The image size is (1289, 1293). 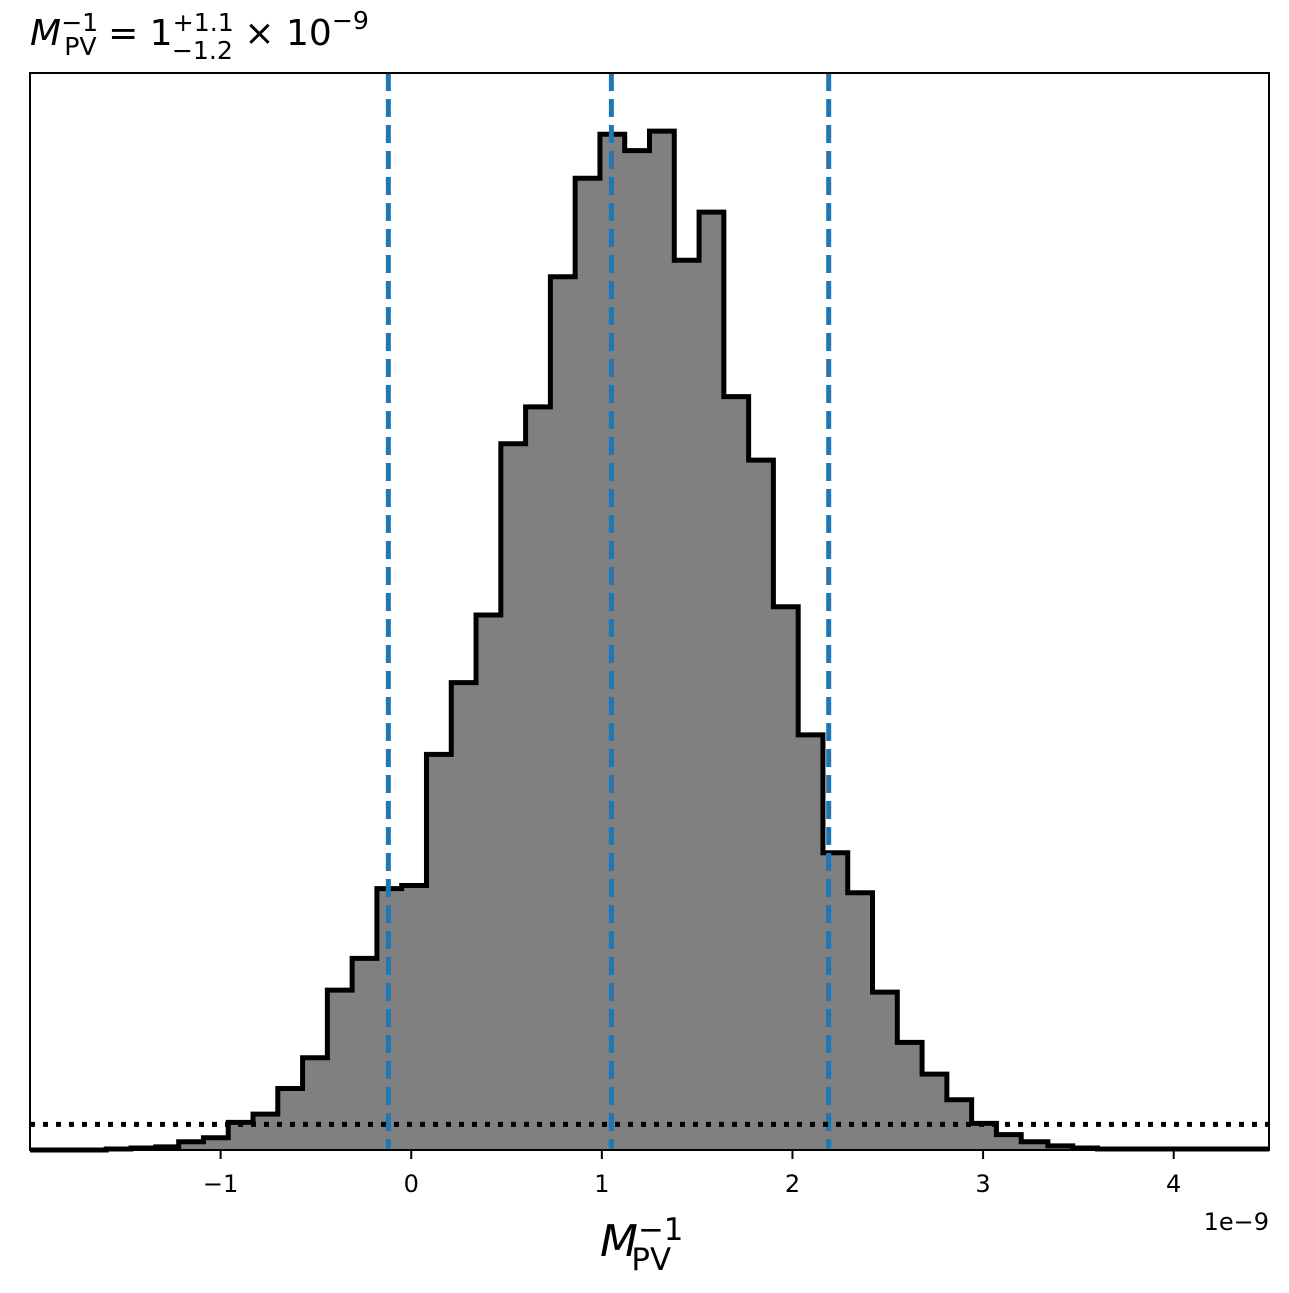 What do you see at coordinates (660, 1230) in the screenshot?
I see `x-axis-label-superscript: −1` at bounding box center [660, 1230].